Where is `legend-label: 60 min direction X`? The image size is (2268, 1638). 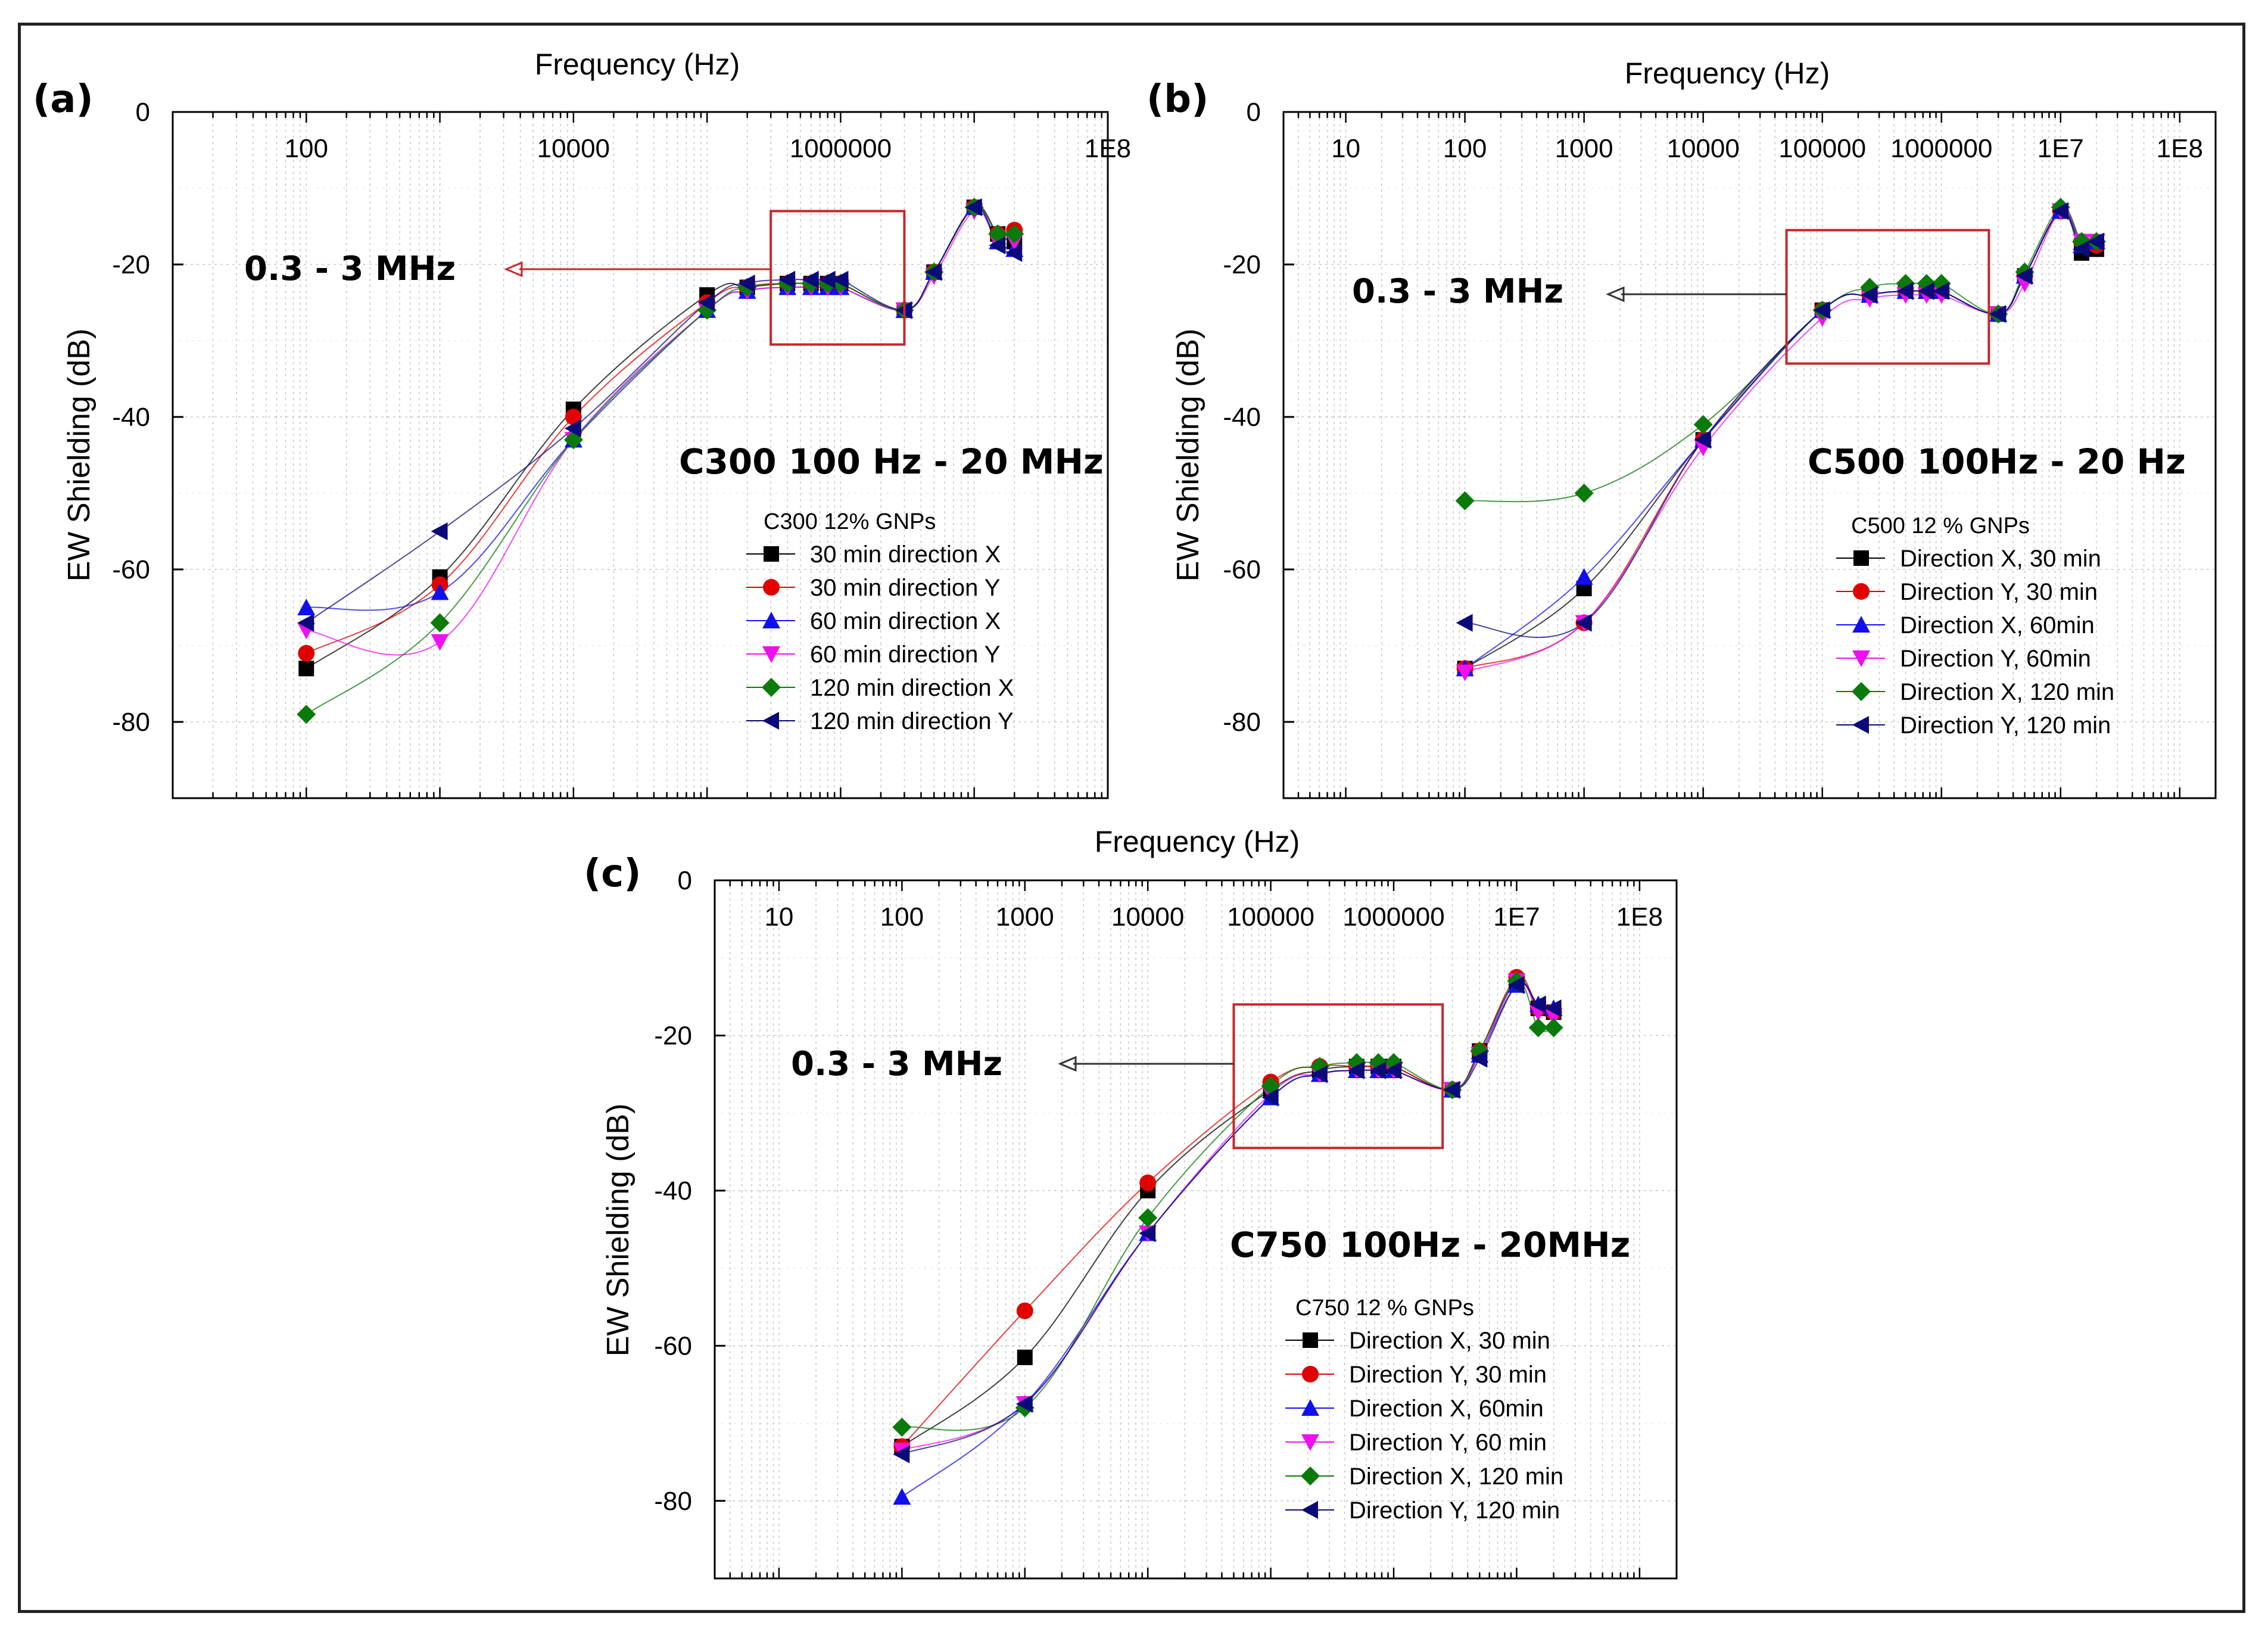
legend-label: 60 min direction X is located at coordinates (905, 621).